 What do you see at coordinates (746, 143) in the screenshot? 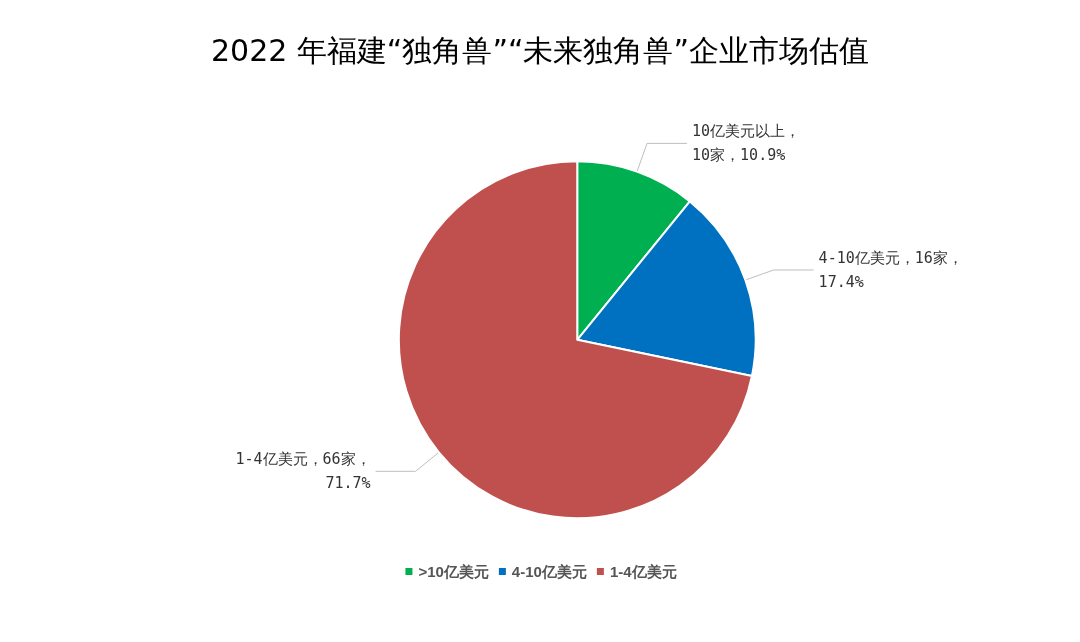
I see `data-label: 10亿美元以上， 10家，10.9%` at bounding box center [746, 143].